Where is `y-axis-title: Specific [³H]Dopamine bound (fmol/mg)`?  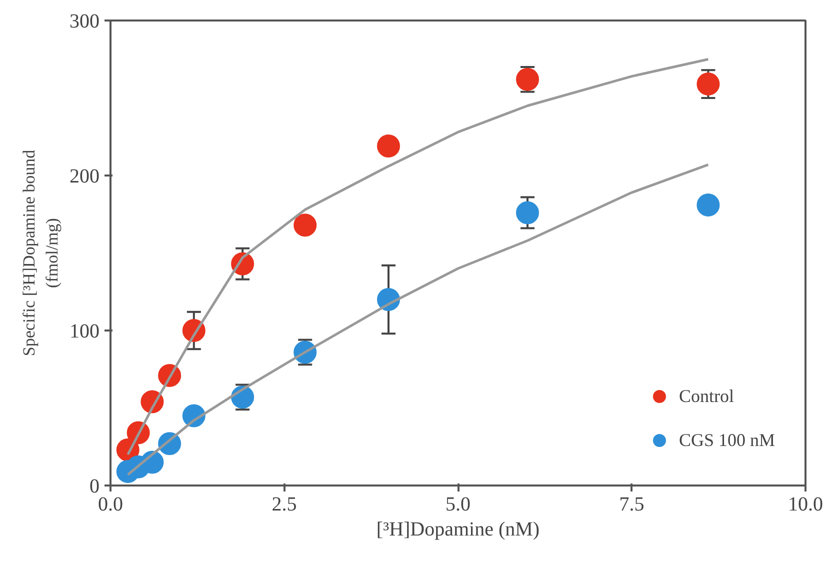
y-axis-title: Specific [³H]Dopamine bound (fmol/mg) is located at coordinates (41, 252).